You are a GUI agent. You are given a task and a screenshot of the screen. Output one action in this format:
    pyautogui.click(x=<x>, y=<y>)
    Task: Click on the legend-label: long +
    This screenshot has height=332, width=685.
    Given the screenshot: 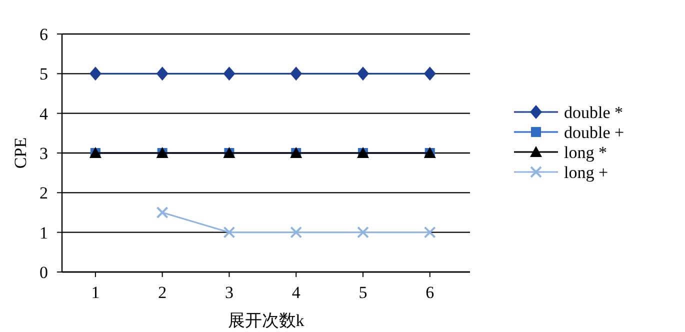 What is the action you would take?
    pyautogui.click(x=586, y=172)
    